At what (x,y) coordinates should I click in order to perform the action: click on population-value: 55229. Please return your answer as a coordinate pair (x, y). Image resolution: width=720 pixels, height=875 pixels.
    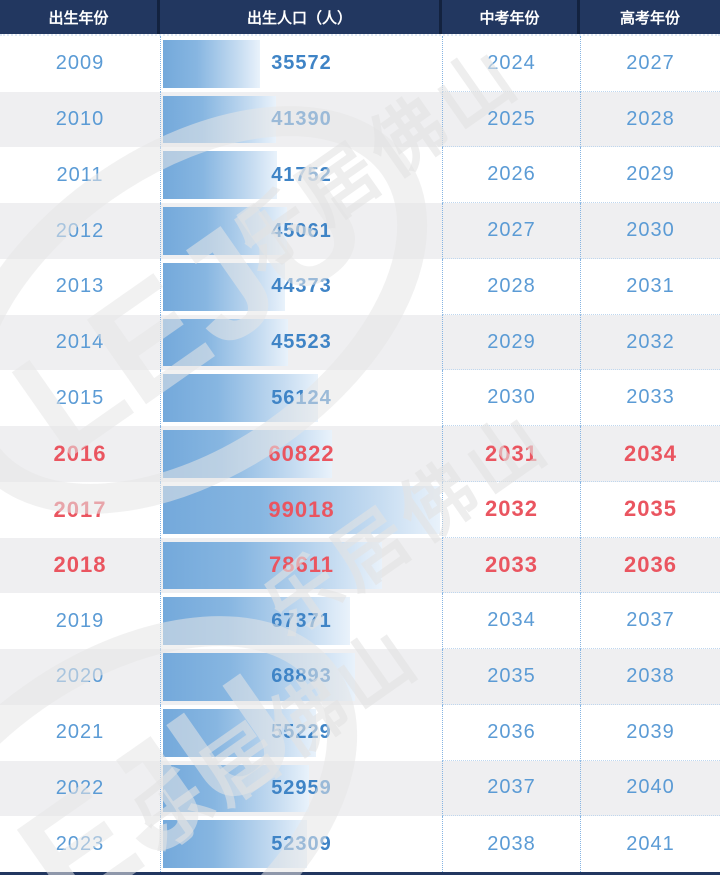
    Looking at the image, I should click on (301, 732).